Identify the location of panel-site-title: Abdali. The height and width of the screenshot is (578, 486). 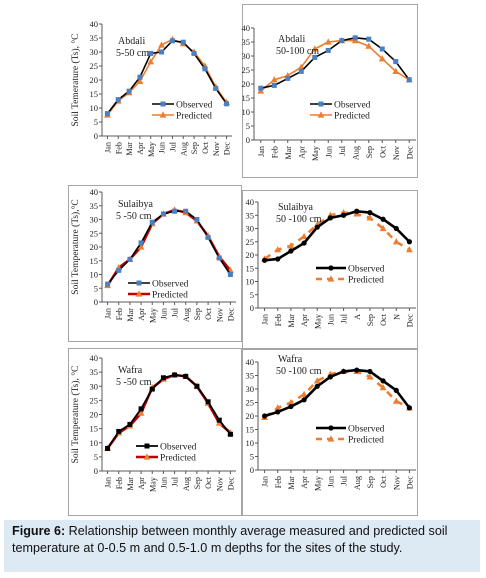
(291, 39).